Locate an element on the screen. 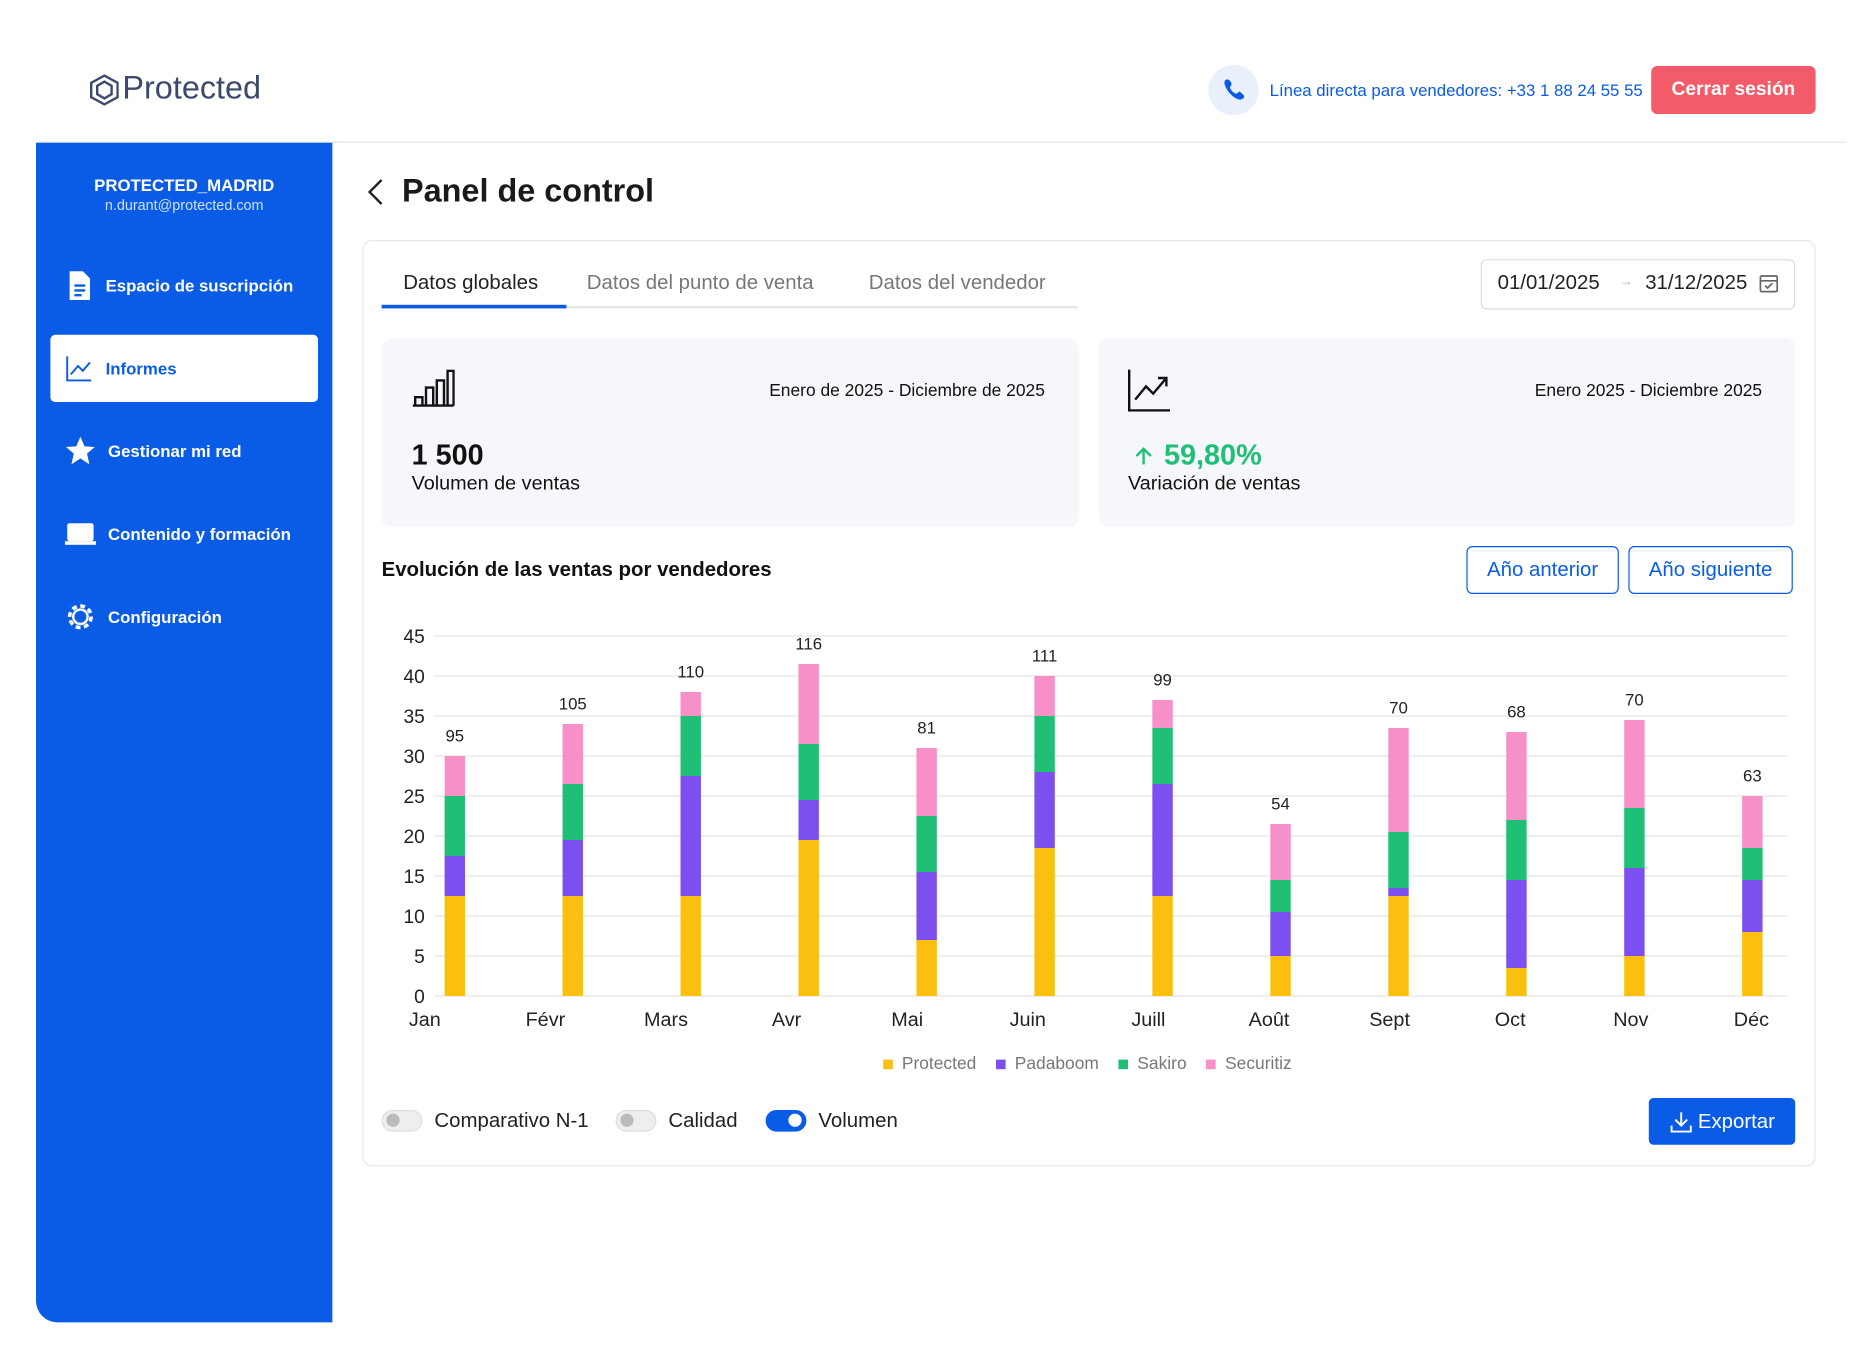  next-year-button: Año siguiente is located at coordinates (1710, 570).